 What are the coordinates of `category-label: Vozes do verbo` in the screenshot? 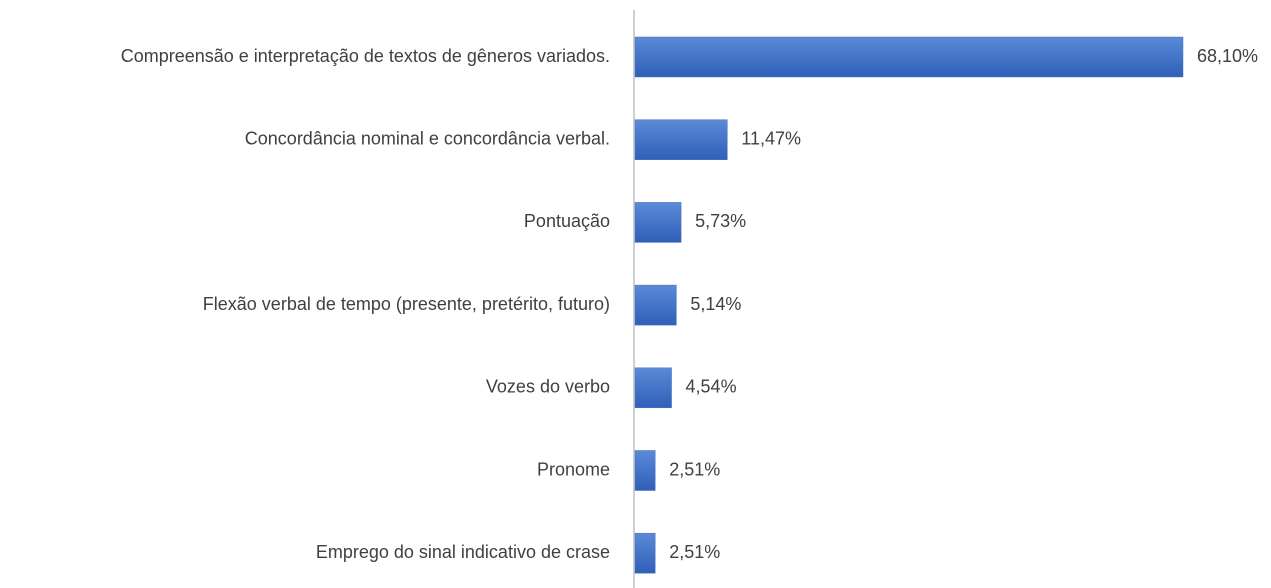 It's located at (548, 387).